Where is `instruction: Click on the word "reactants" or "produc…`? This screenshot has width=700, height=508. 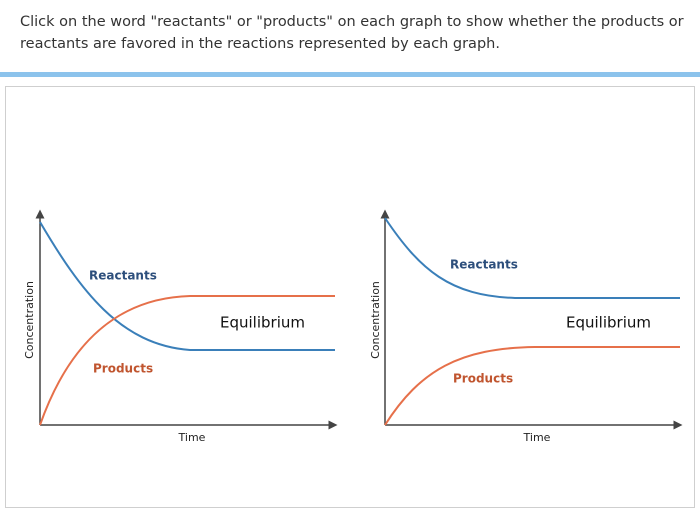
instruction: Click on the word "reactants" or "produc… is located at coordinates (352, 33).